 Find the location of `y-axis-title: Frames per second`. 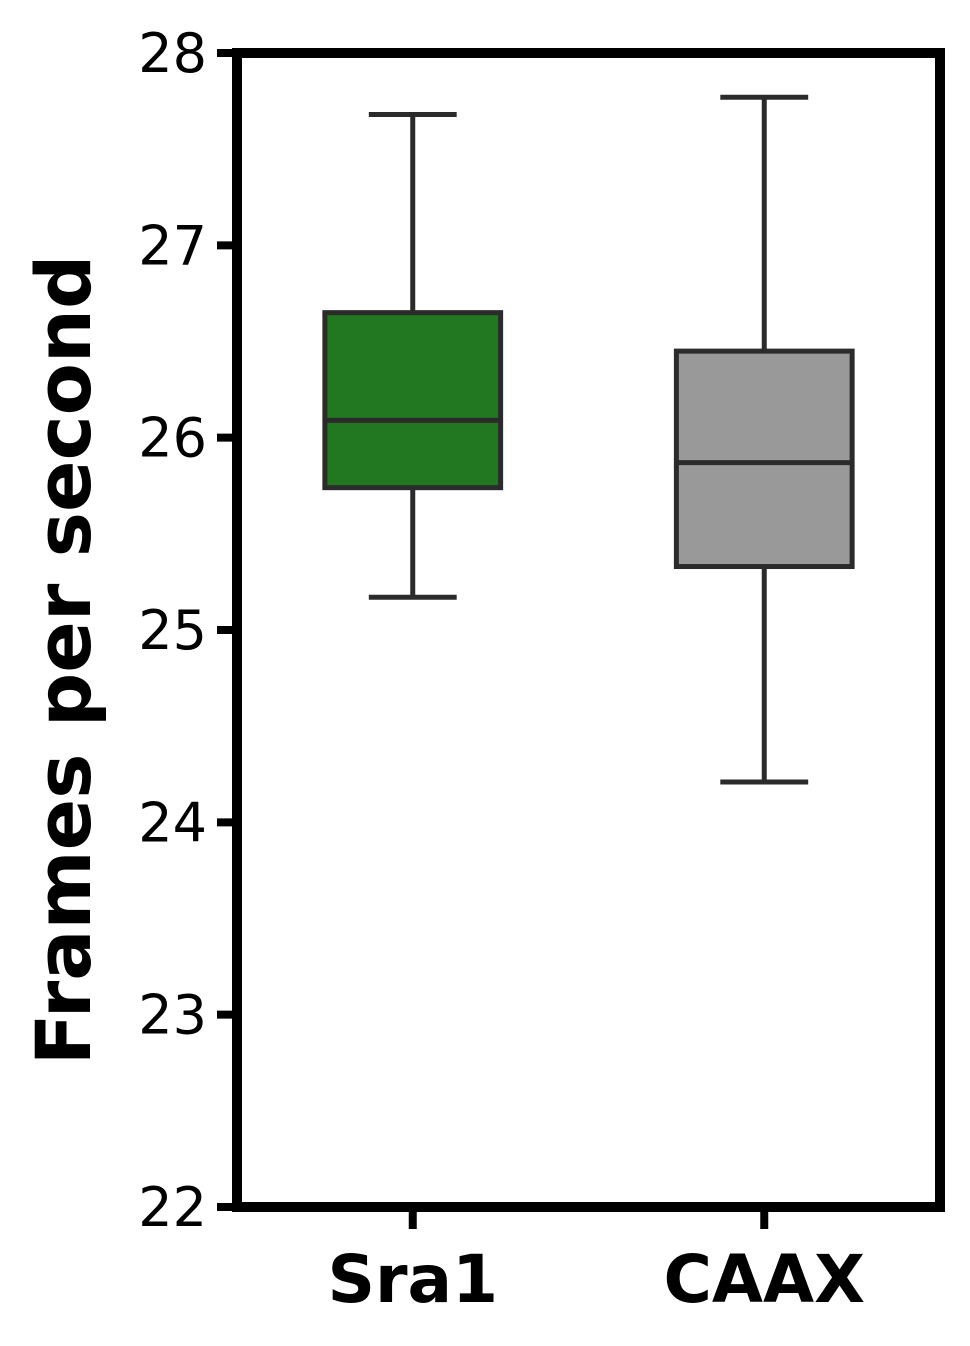

y-axis-title: Frames per second is located at coordinates (63, 660).